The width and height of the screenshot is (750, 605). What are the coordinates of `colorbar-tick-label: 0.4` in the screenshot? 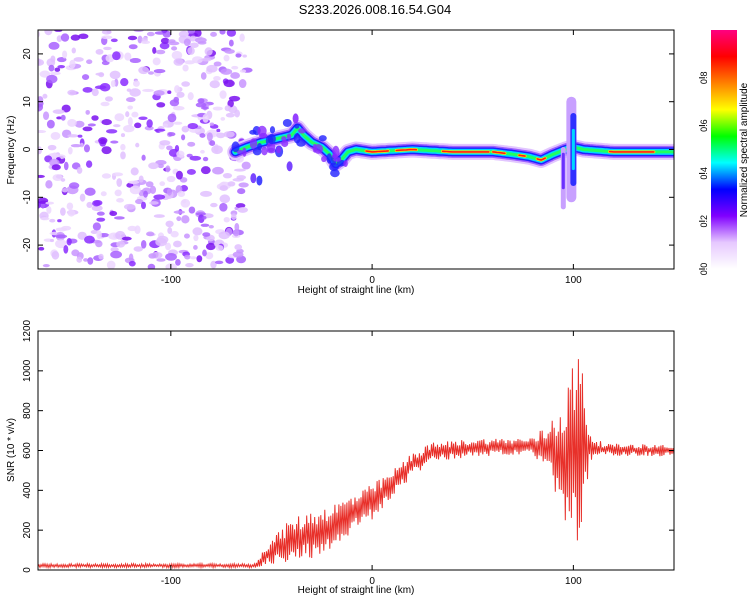 It's located at (704, 173).